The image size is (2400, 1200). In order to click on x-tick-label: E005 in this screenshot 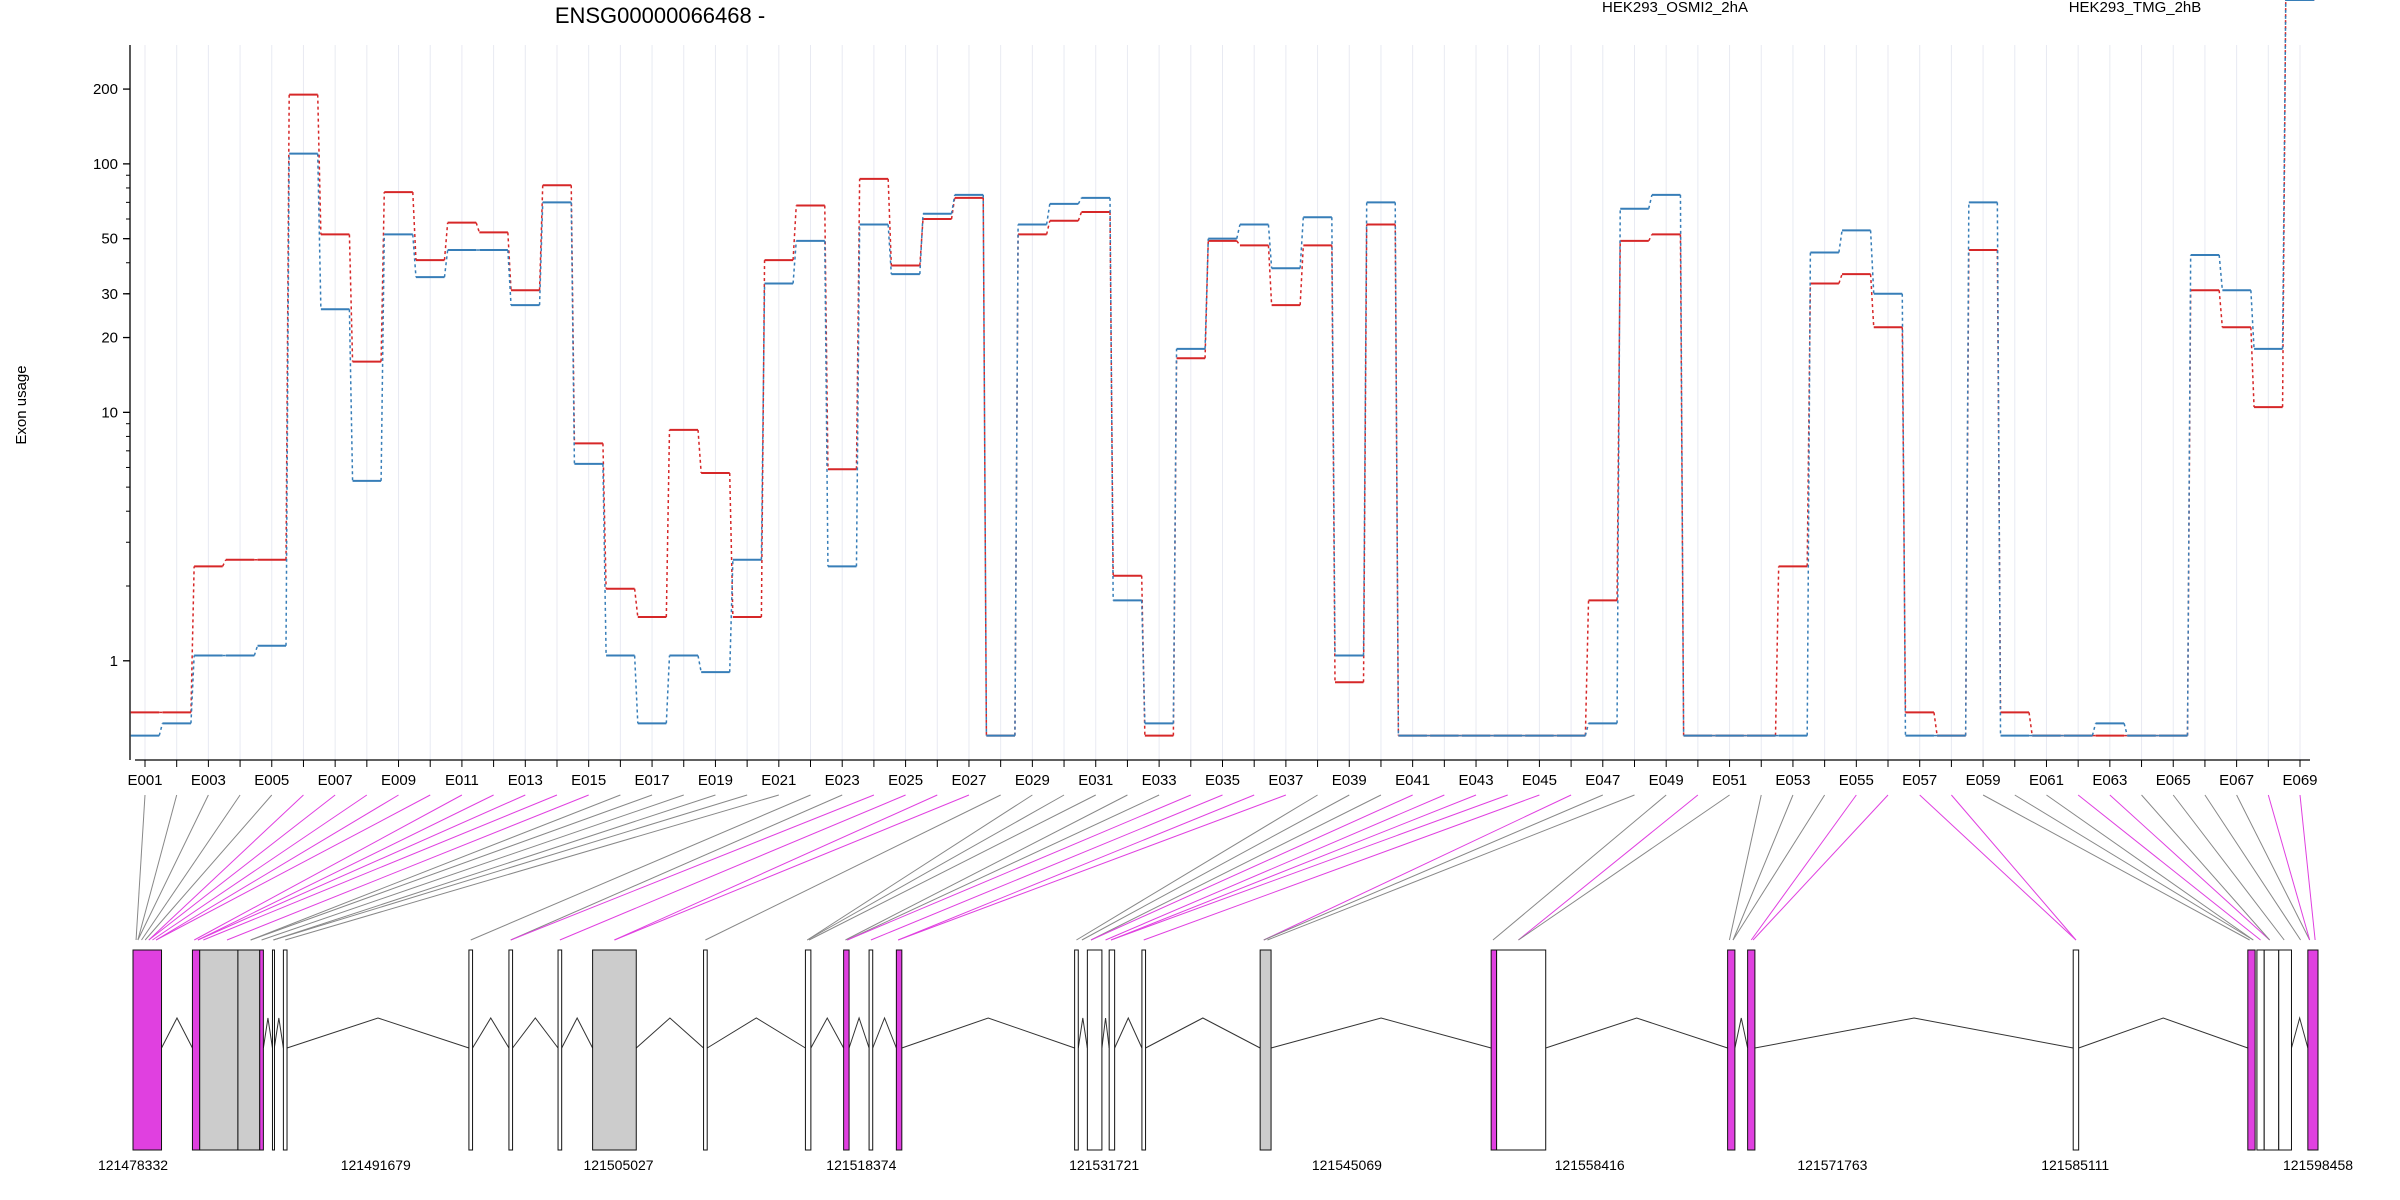, I will do `click(271, 780)`.